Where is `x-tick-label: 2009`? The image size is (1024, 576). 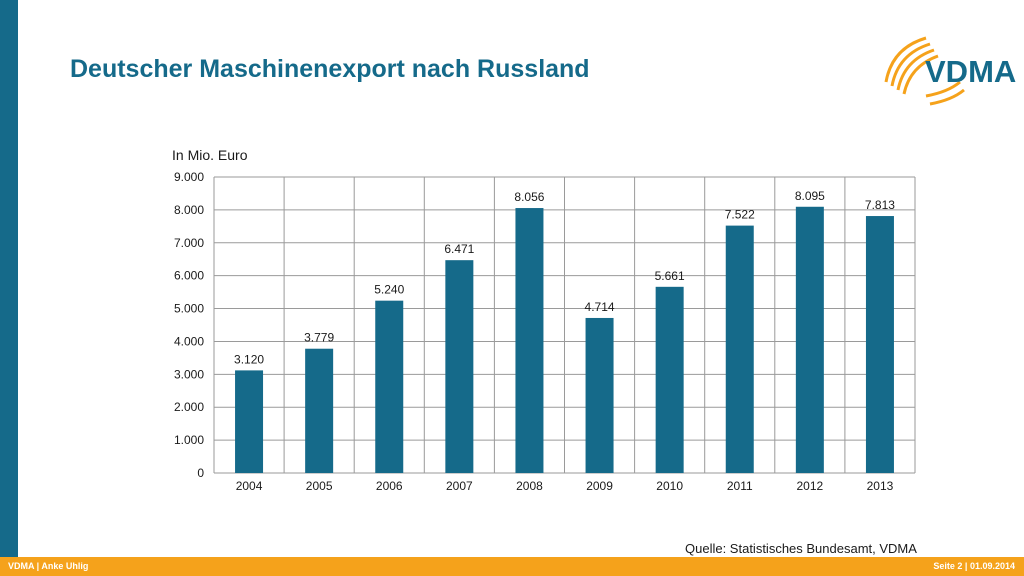
x-tick-label: 2009 is located at coordinates (599, 486).